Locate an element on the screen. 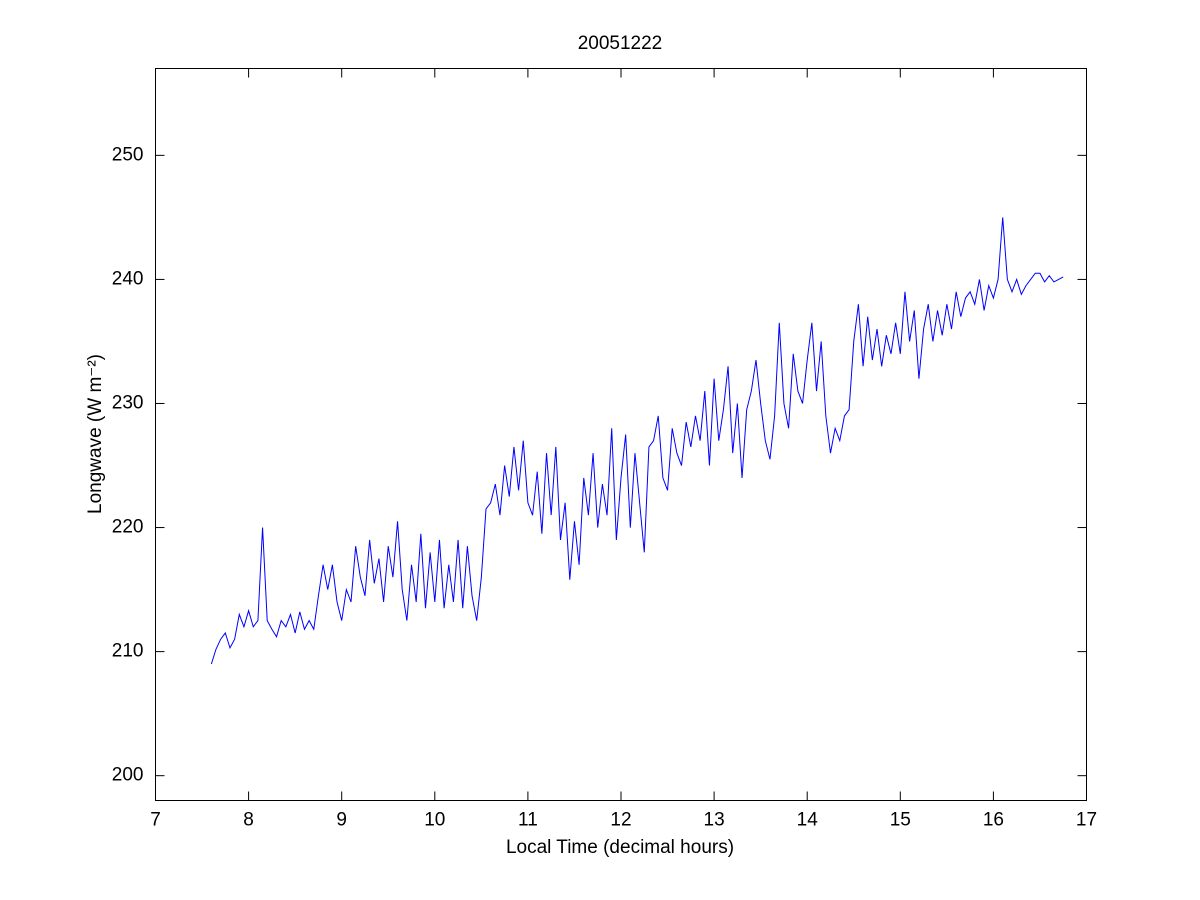  x-tick-label: 11 is located at coordinates (528, 820).